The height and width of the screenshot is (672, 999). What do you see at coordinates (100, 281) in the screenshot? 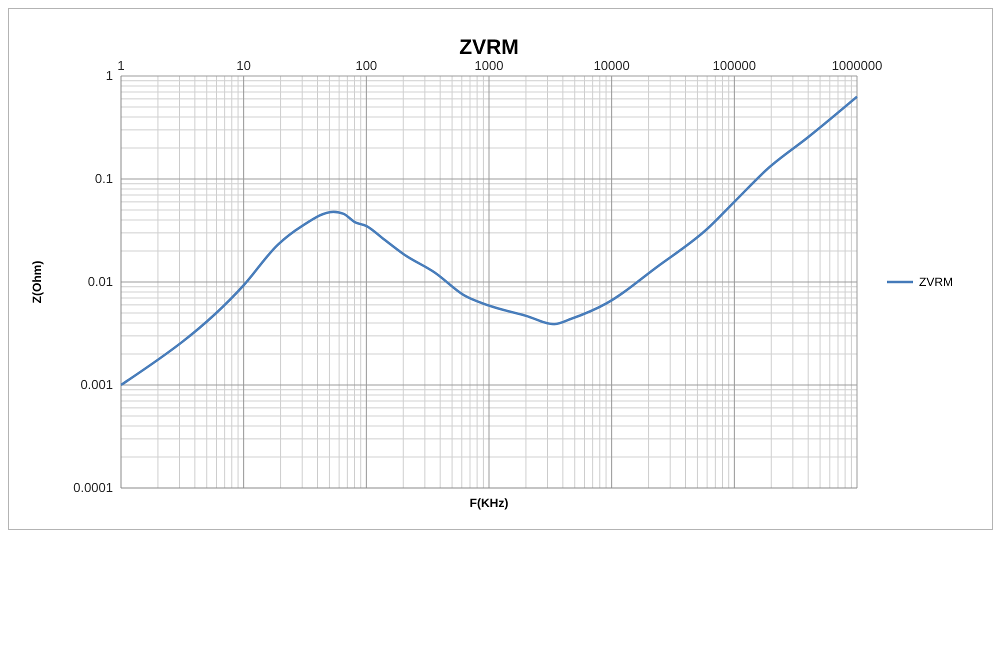
I see `y-tick-label: 0.01` at bounding box center [100, 281].